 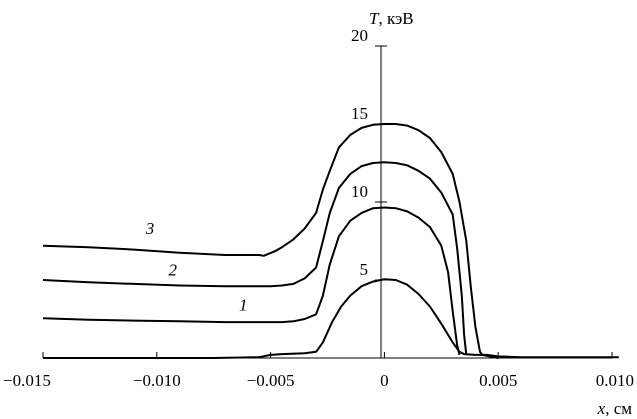 I want to click on y-tick-label: 20, so click(x=359, y=35).